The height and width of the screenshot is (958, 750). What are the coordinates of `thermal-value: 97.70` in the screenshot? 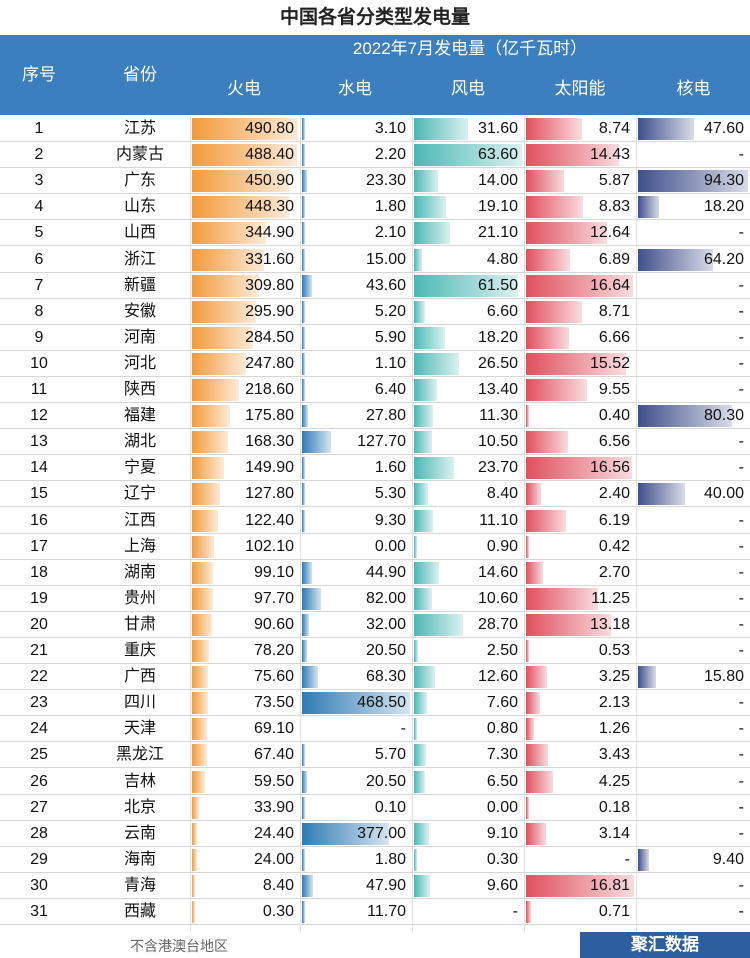 It's located at (273, 598).